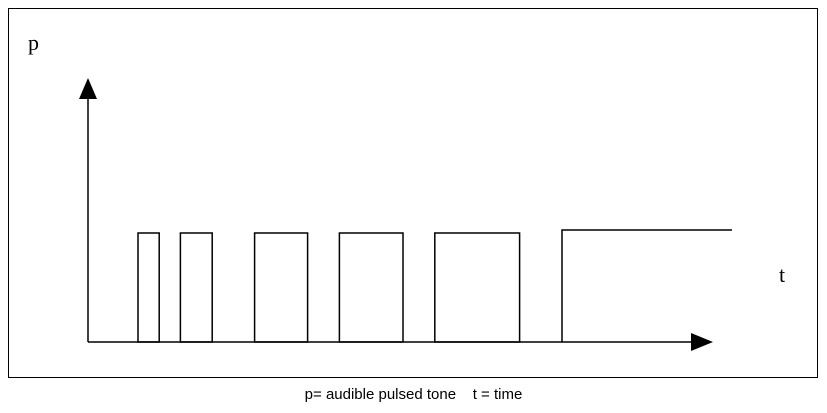 The width and height of the screenshot is (827, 413). What do you see at coordinates (646, 285) in the screenshot?
I see `continuous-tone` at bounding box center [646, 285].